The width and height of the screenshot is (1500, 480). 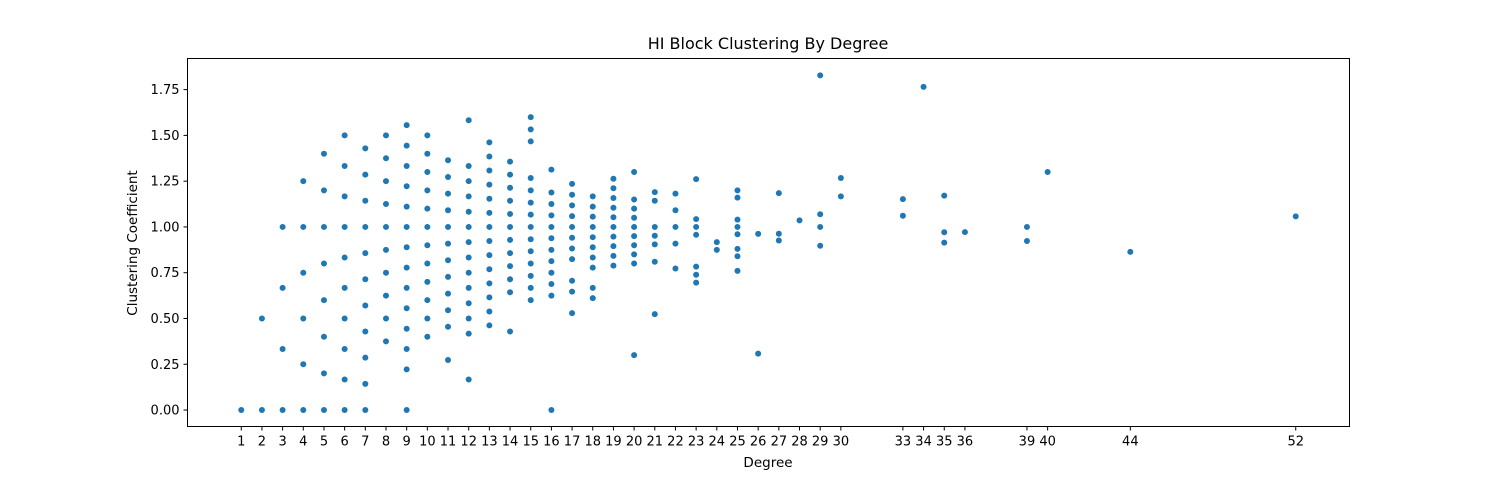 I want to click on x-tick-label: 36, so click(x=965, y=442).